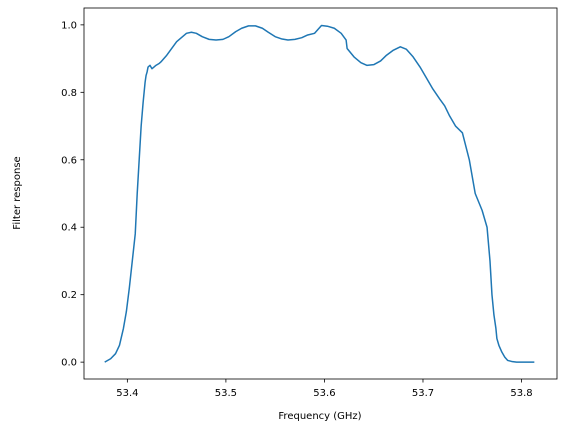 The image size is (567, 432). I want to click on y-tick-label: 0.2, so click(69, 295).